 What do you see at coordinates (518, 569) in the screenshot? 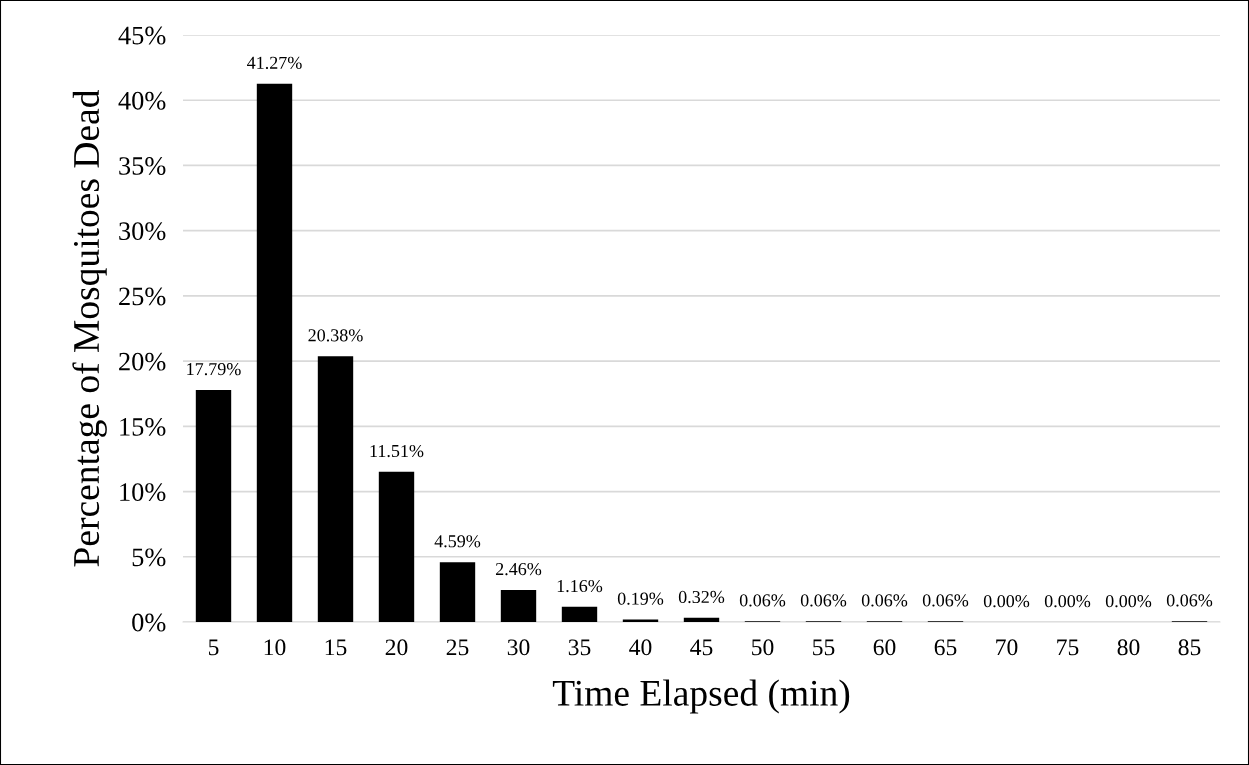
I see `data-label: 2.46%` at bounding box center [518, 569].